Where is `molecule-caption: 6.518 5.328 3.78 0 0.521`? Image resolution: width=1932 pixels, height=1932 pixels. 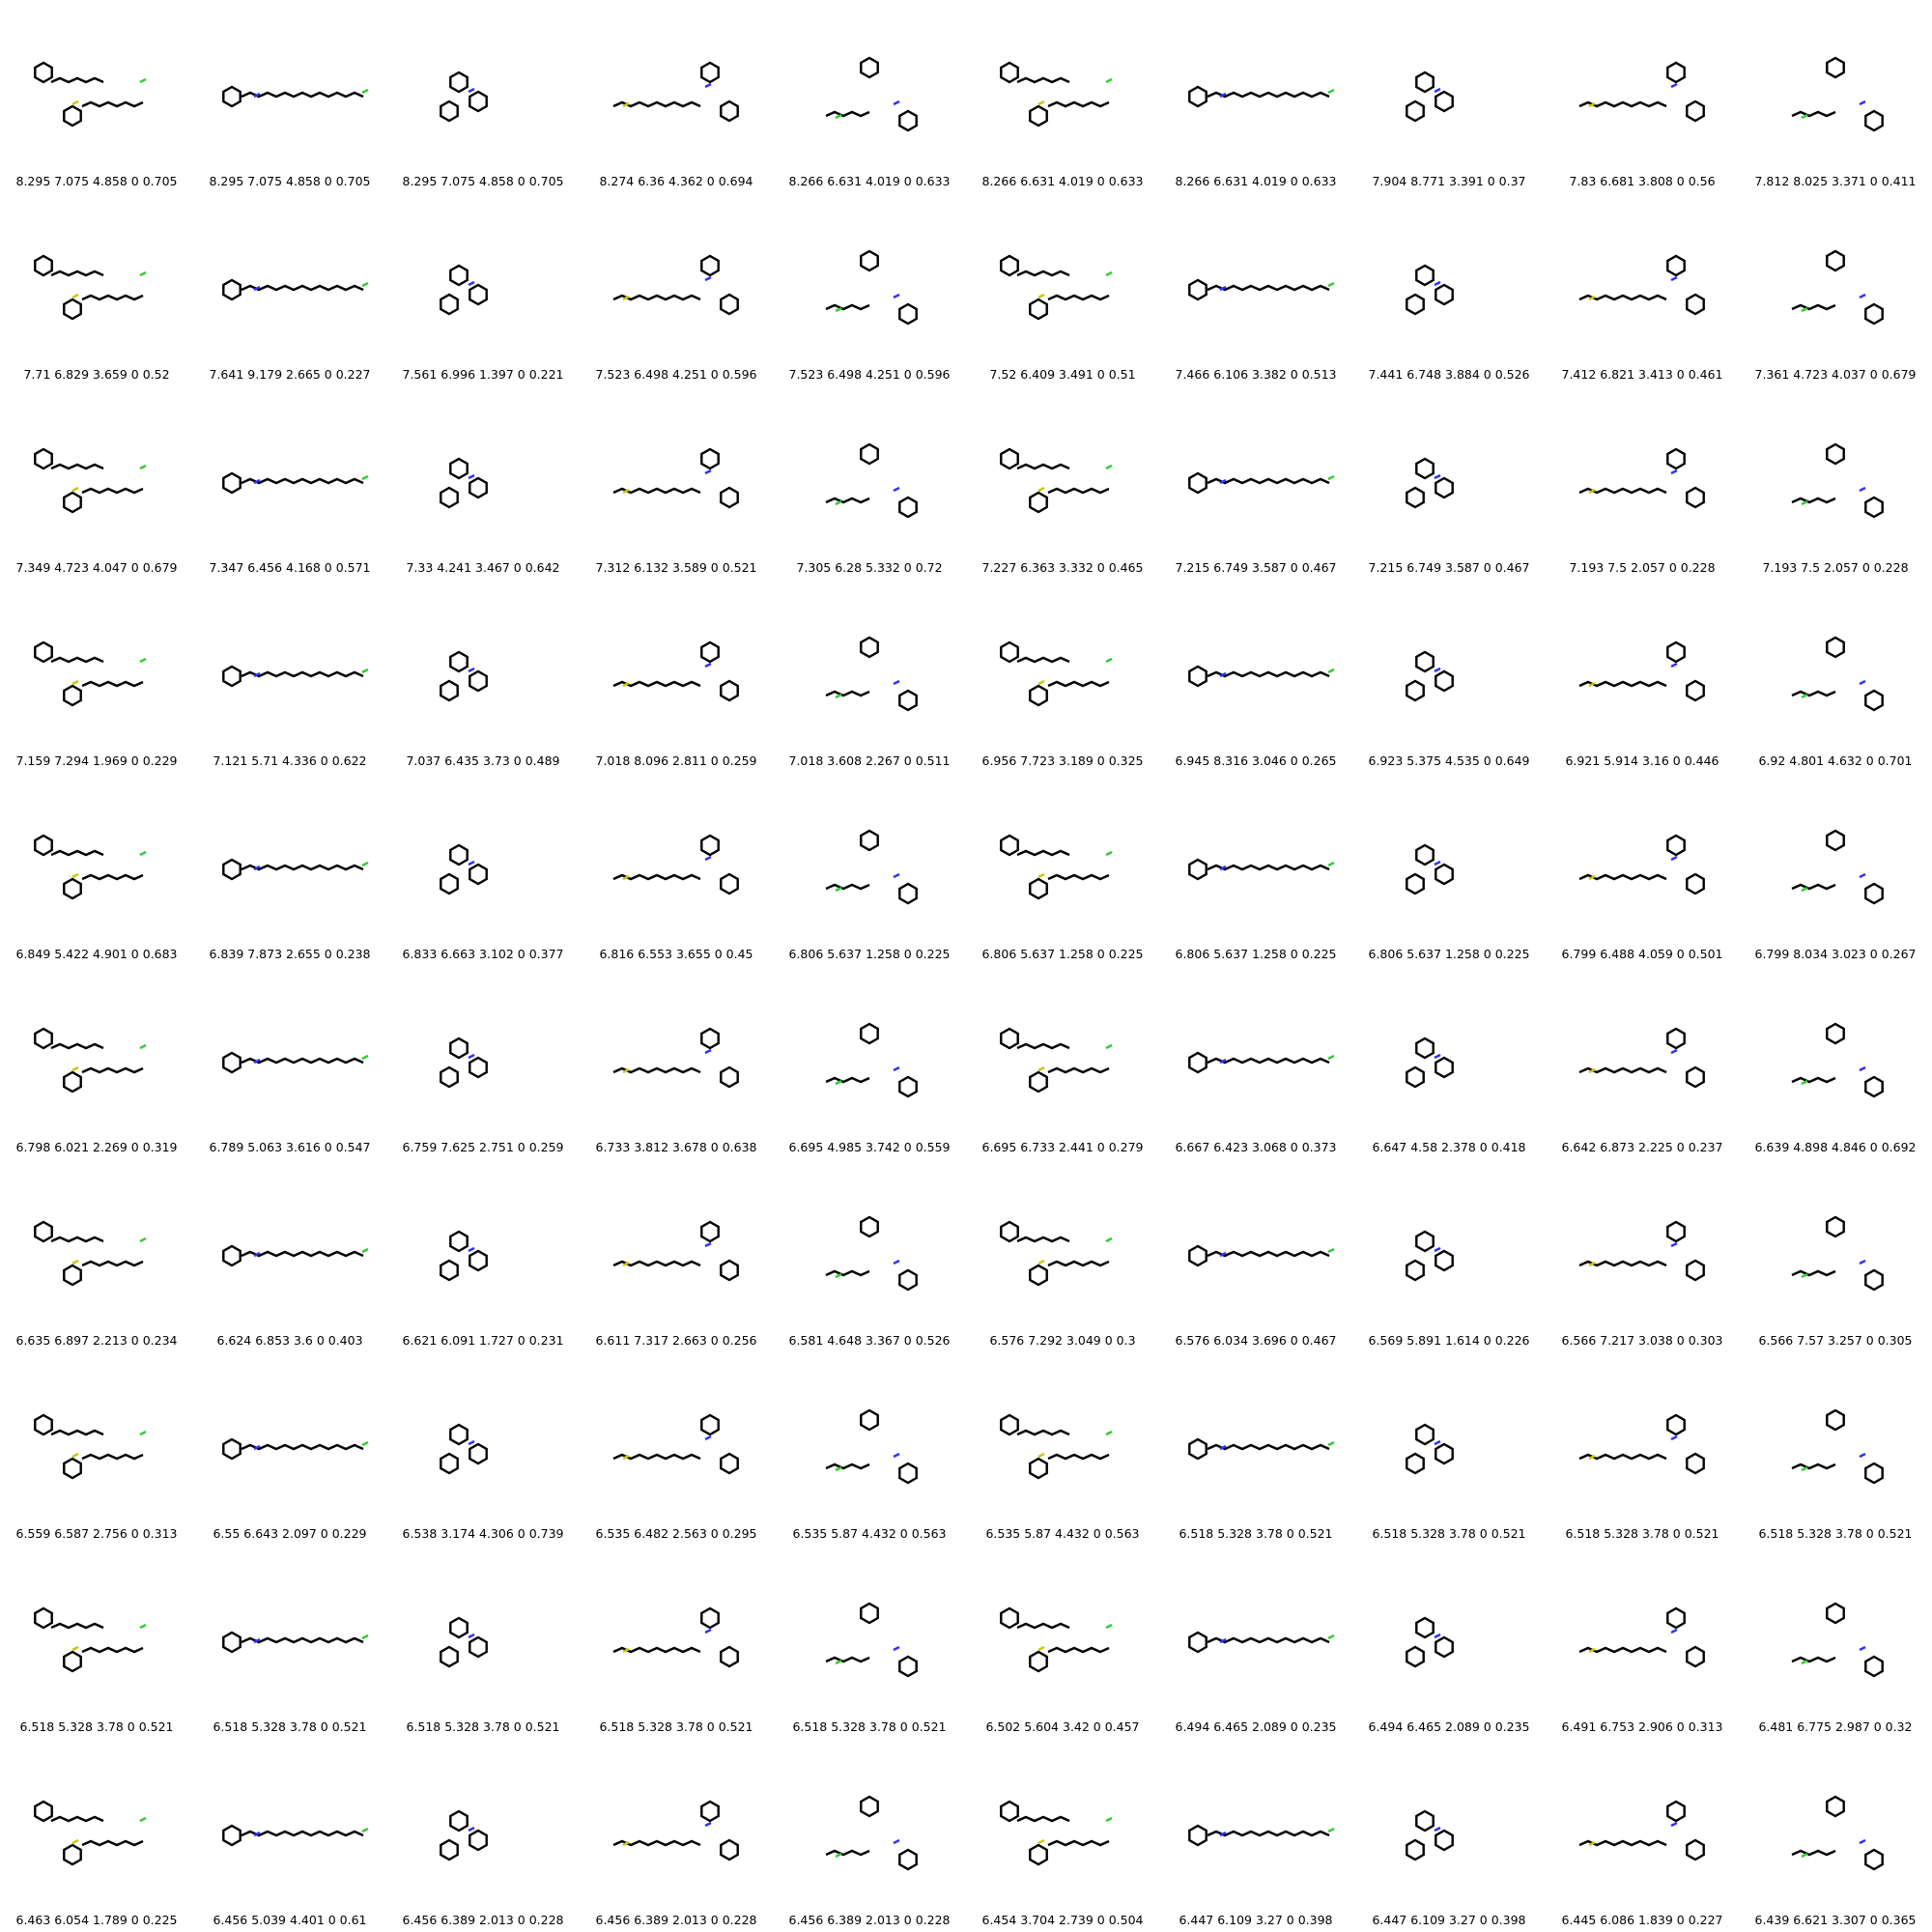 molecule-caption: 6.518 5.328 3.78 0 0.521 is located at coordinates (1449, 1533).